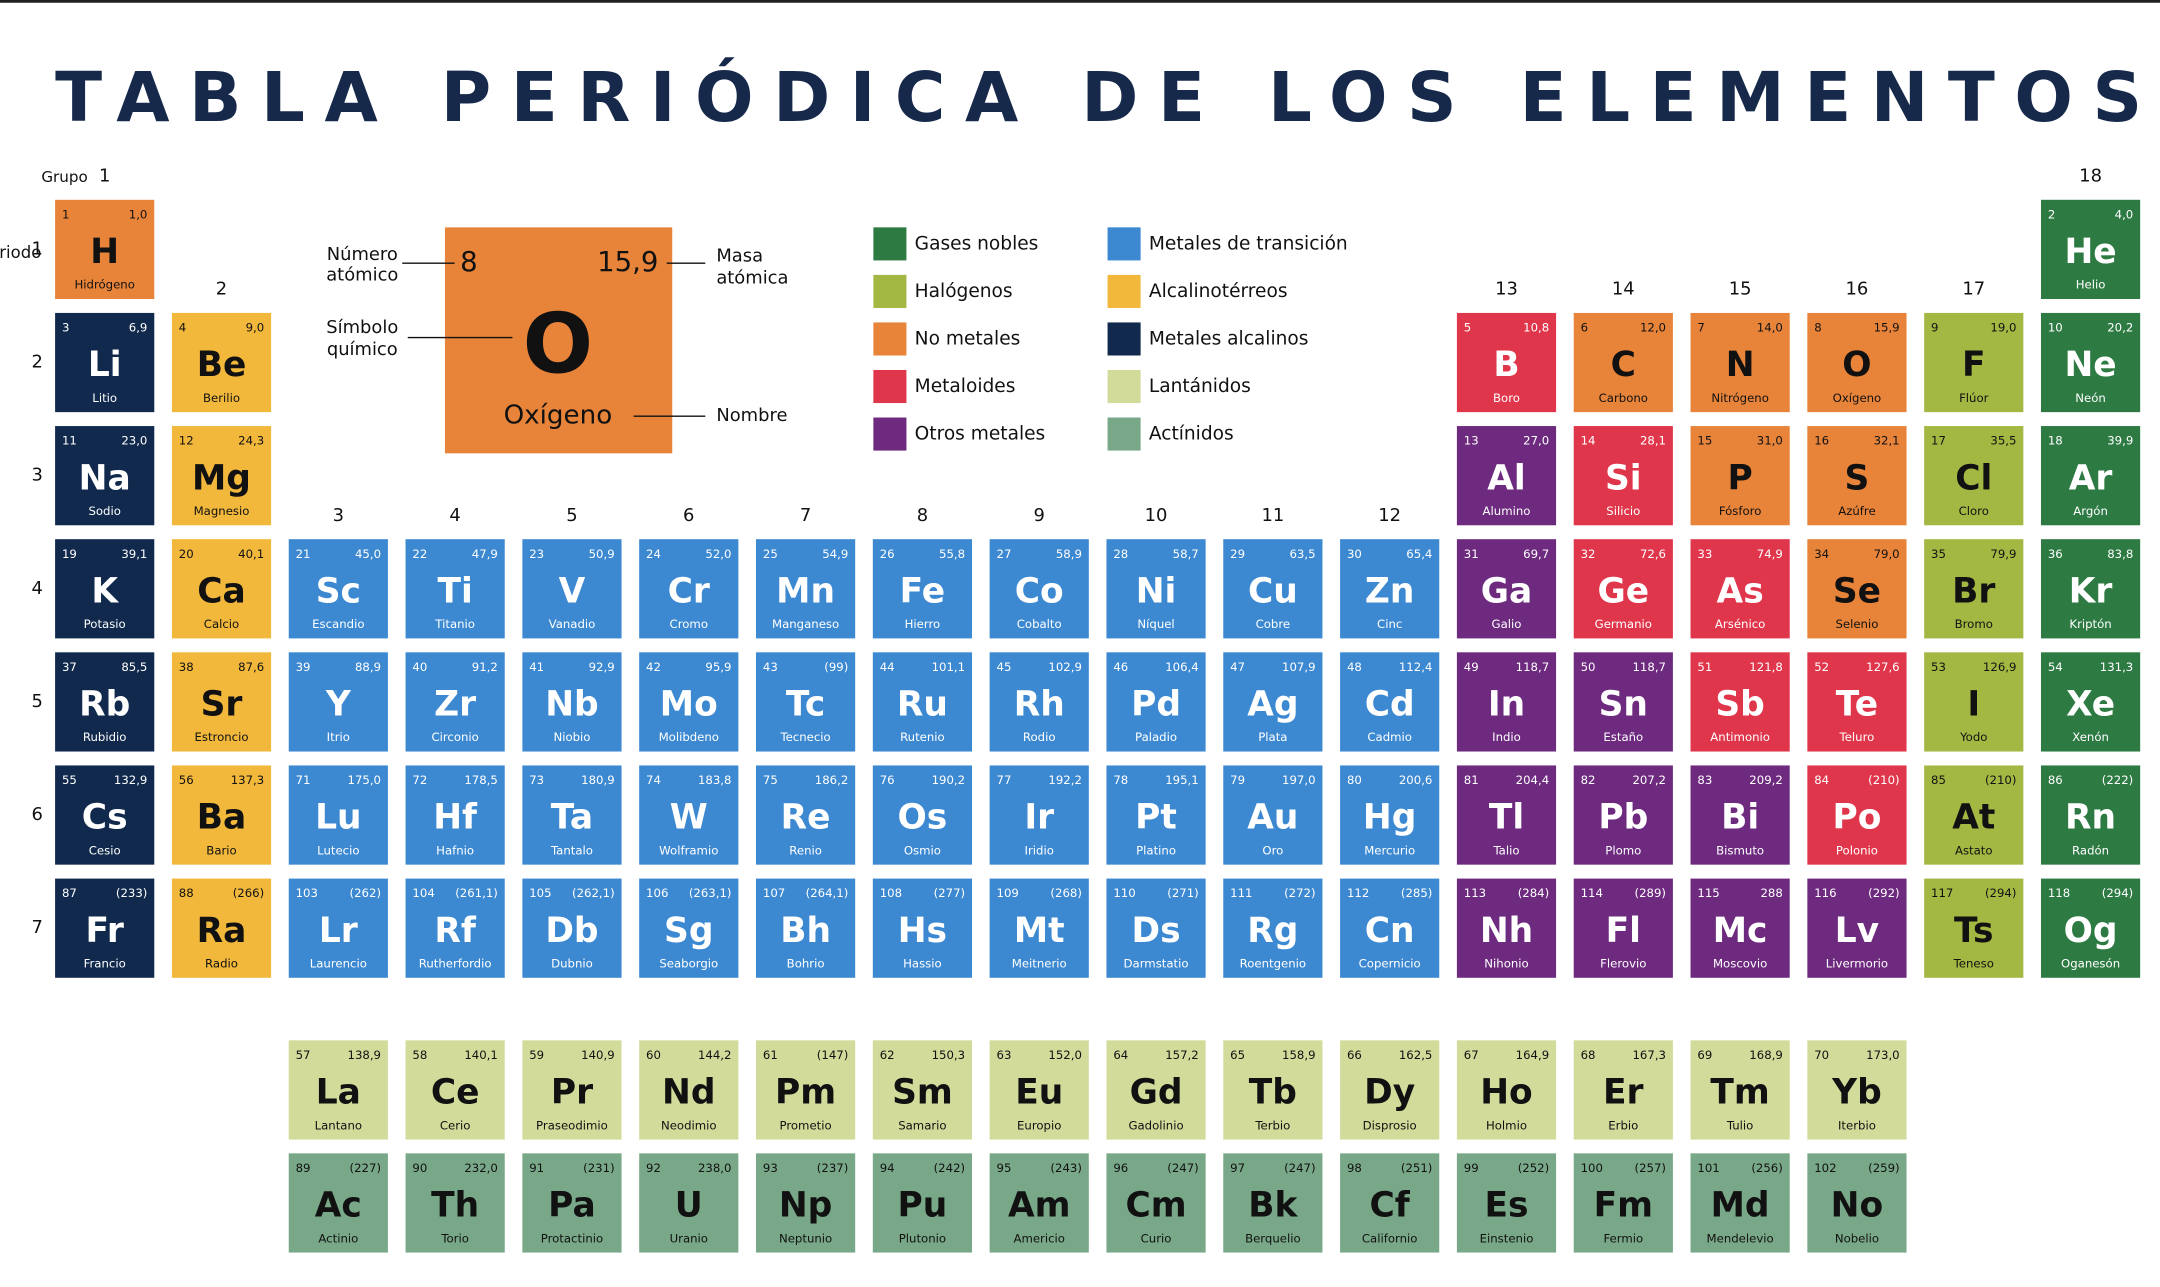 Image resolution: width=2160 pixels, height=1287 pixels. I want to click on atomic-mass: (210), so click(1883, 780).